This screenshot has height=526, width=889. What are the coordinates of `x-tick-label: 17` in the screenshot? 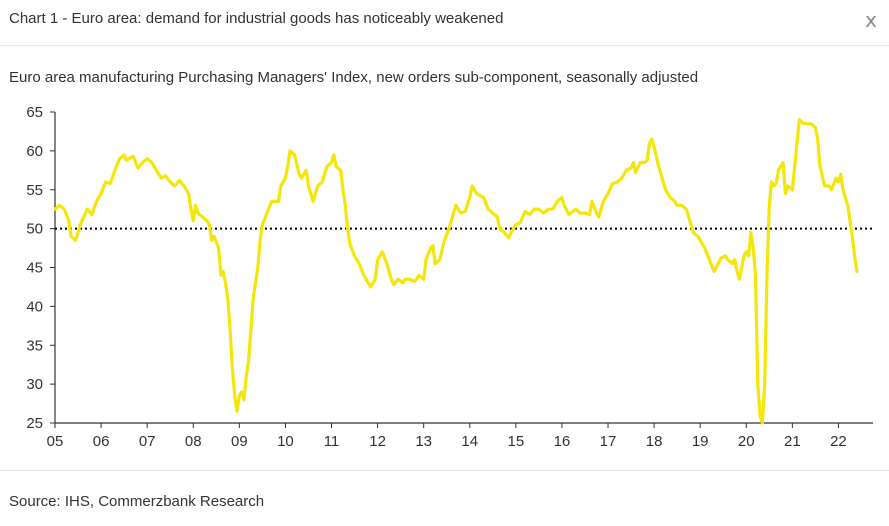 It's located at (608, 441).